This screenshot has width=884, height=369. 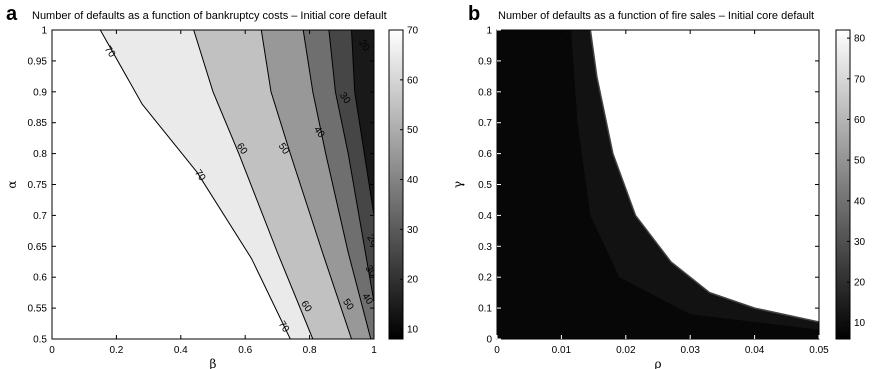 What do you see at coordinates (657, 363) in the screenshot?
I see `x-axis-label: ρ` at bounding box center [657, 363].